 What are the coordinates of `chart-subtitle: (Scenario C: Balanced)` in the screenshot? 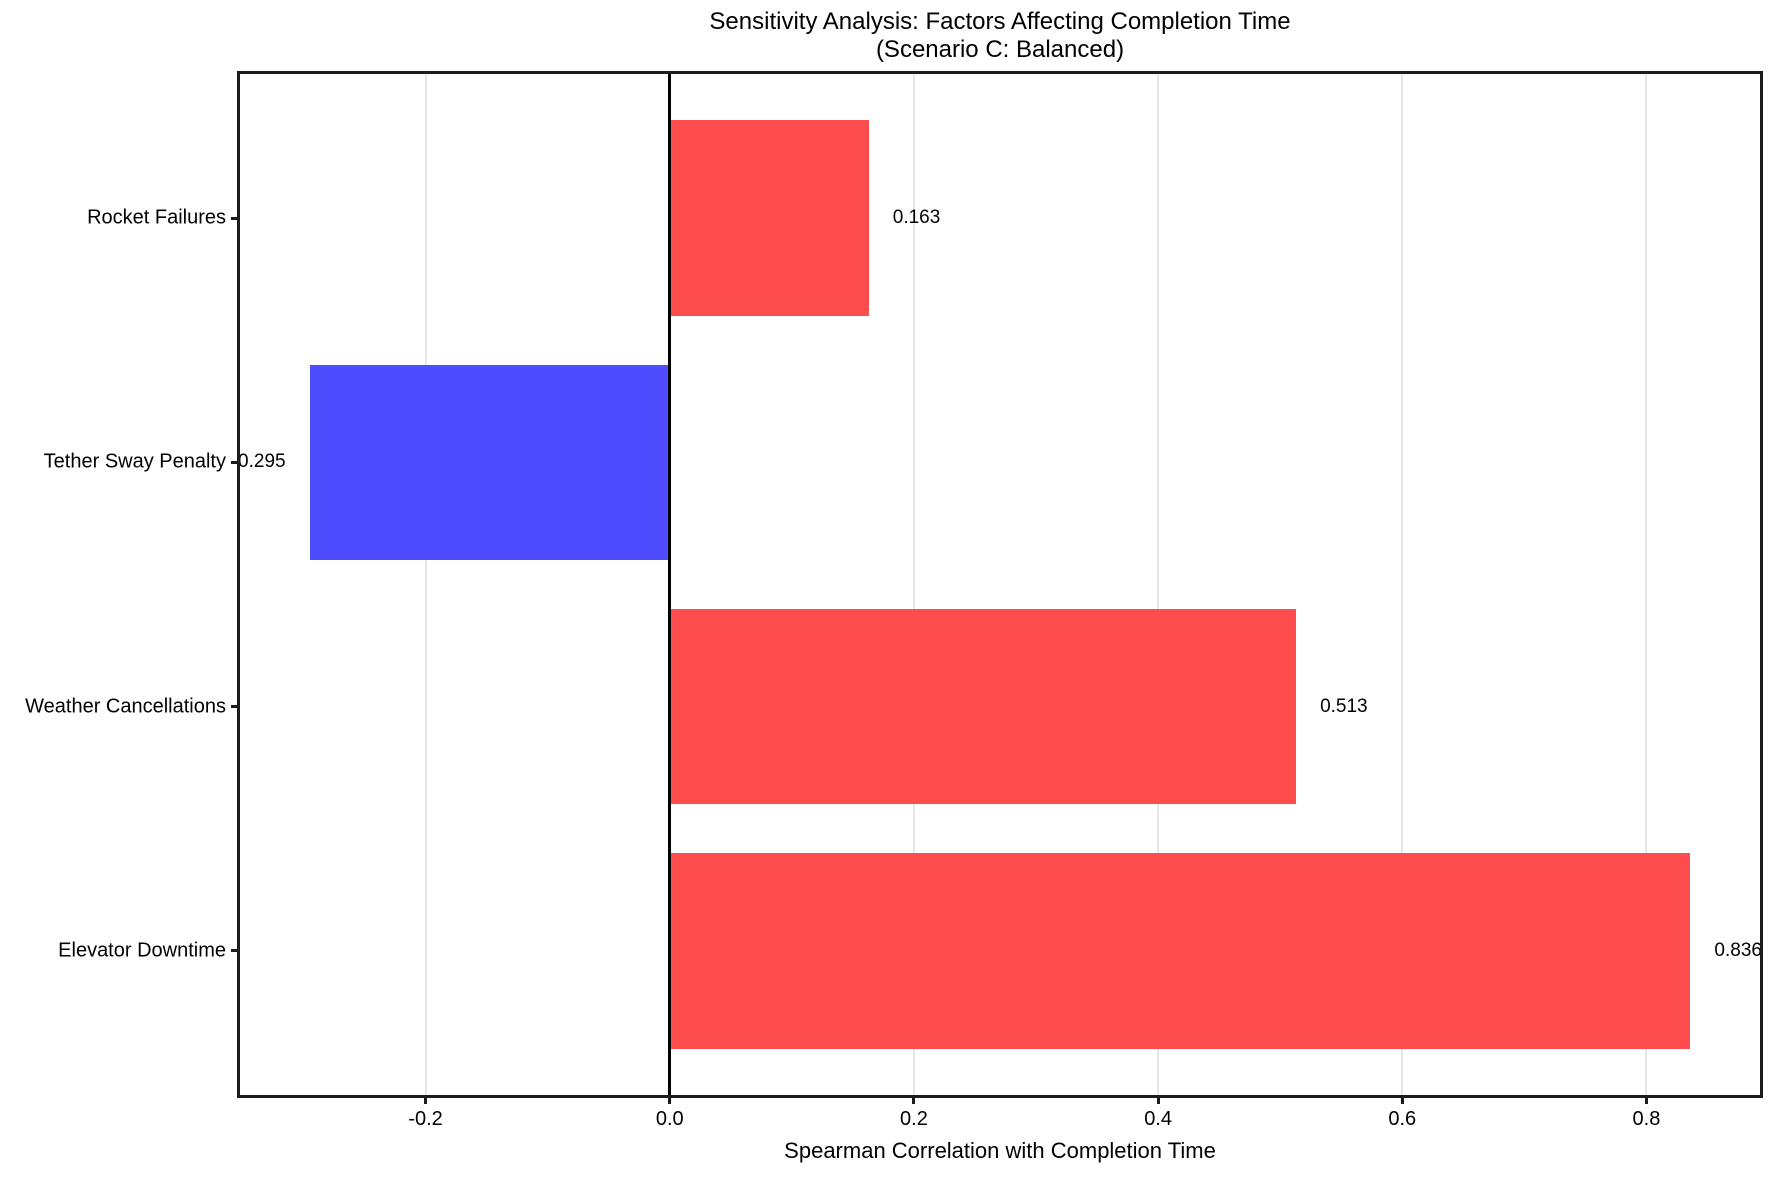 It's located at (1000, 49).